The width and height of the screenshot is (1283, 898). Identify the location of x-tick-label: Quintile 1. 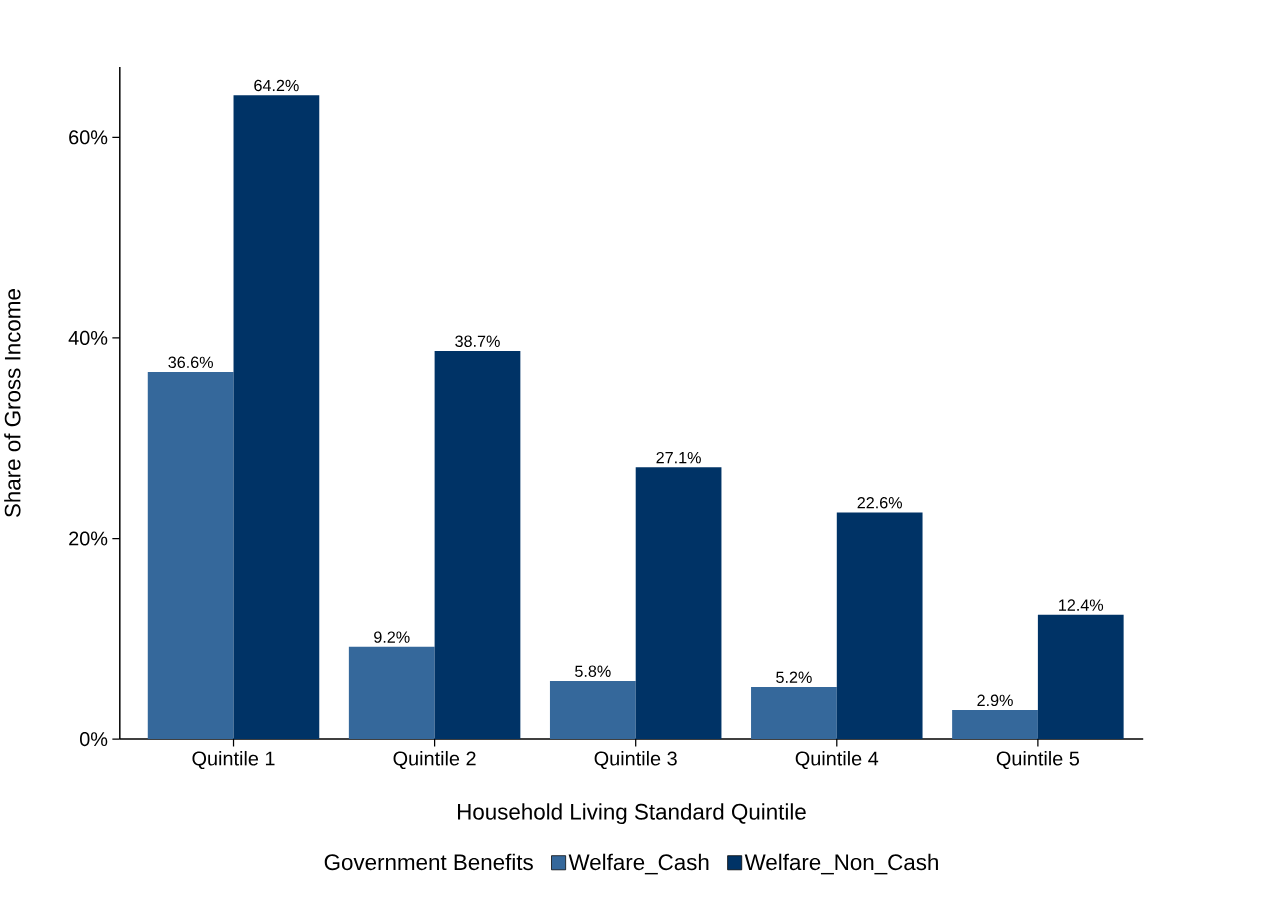
(233, 760).